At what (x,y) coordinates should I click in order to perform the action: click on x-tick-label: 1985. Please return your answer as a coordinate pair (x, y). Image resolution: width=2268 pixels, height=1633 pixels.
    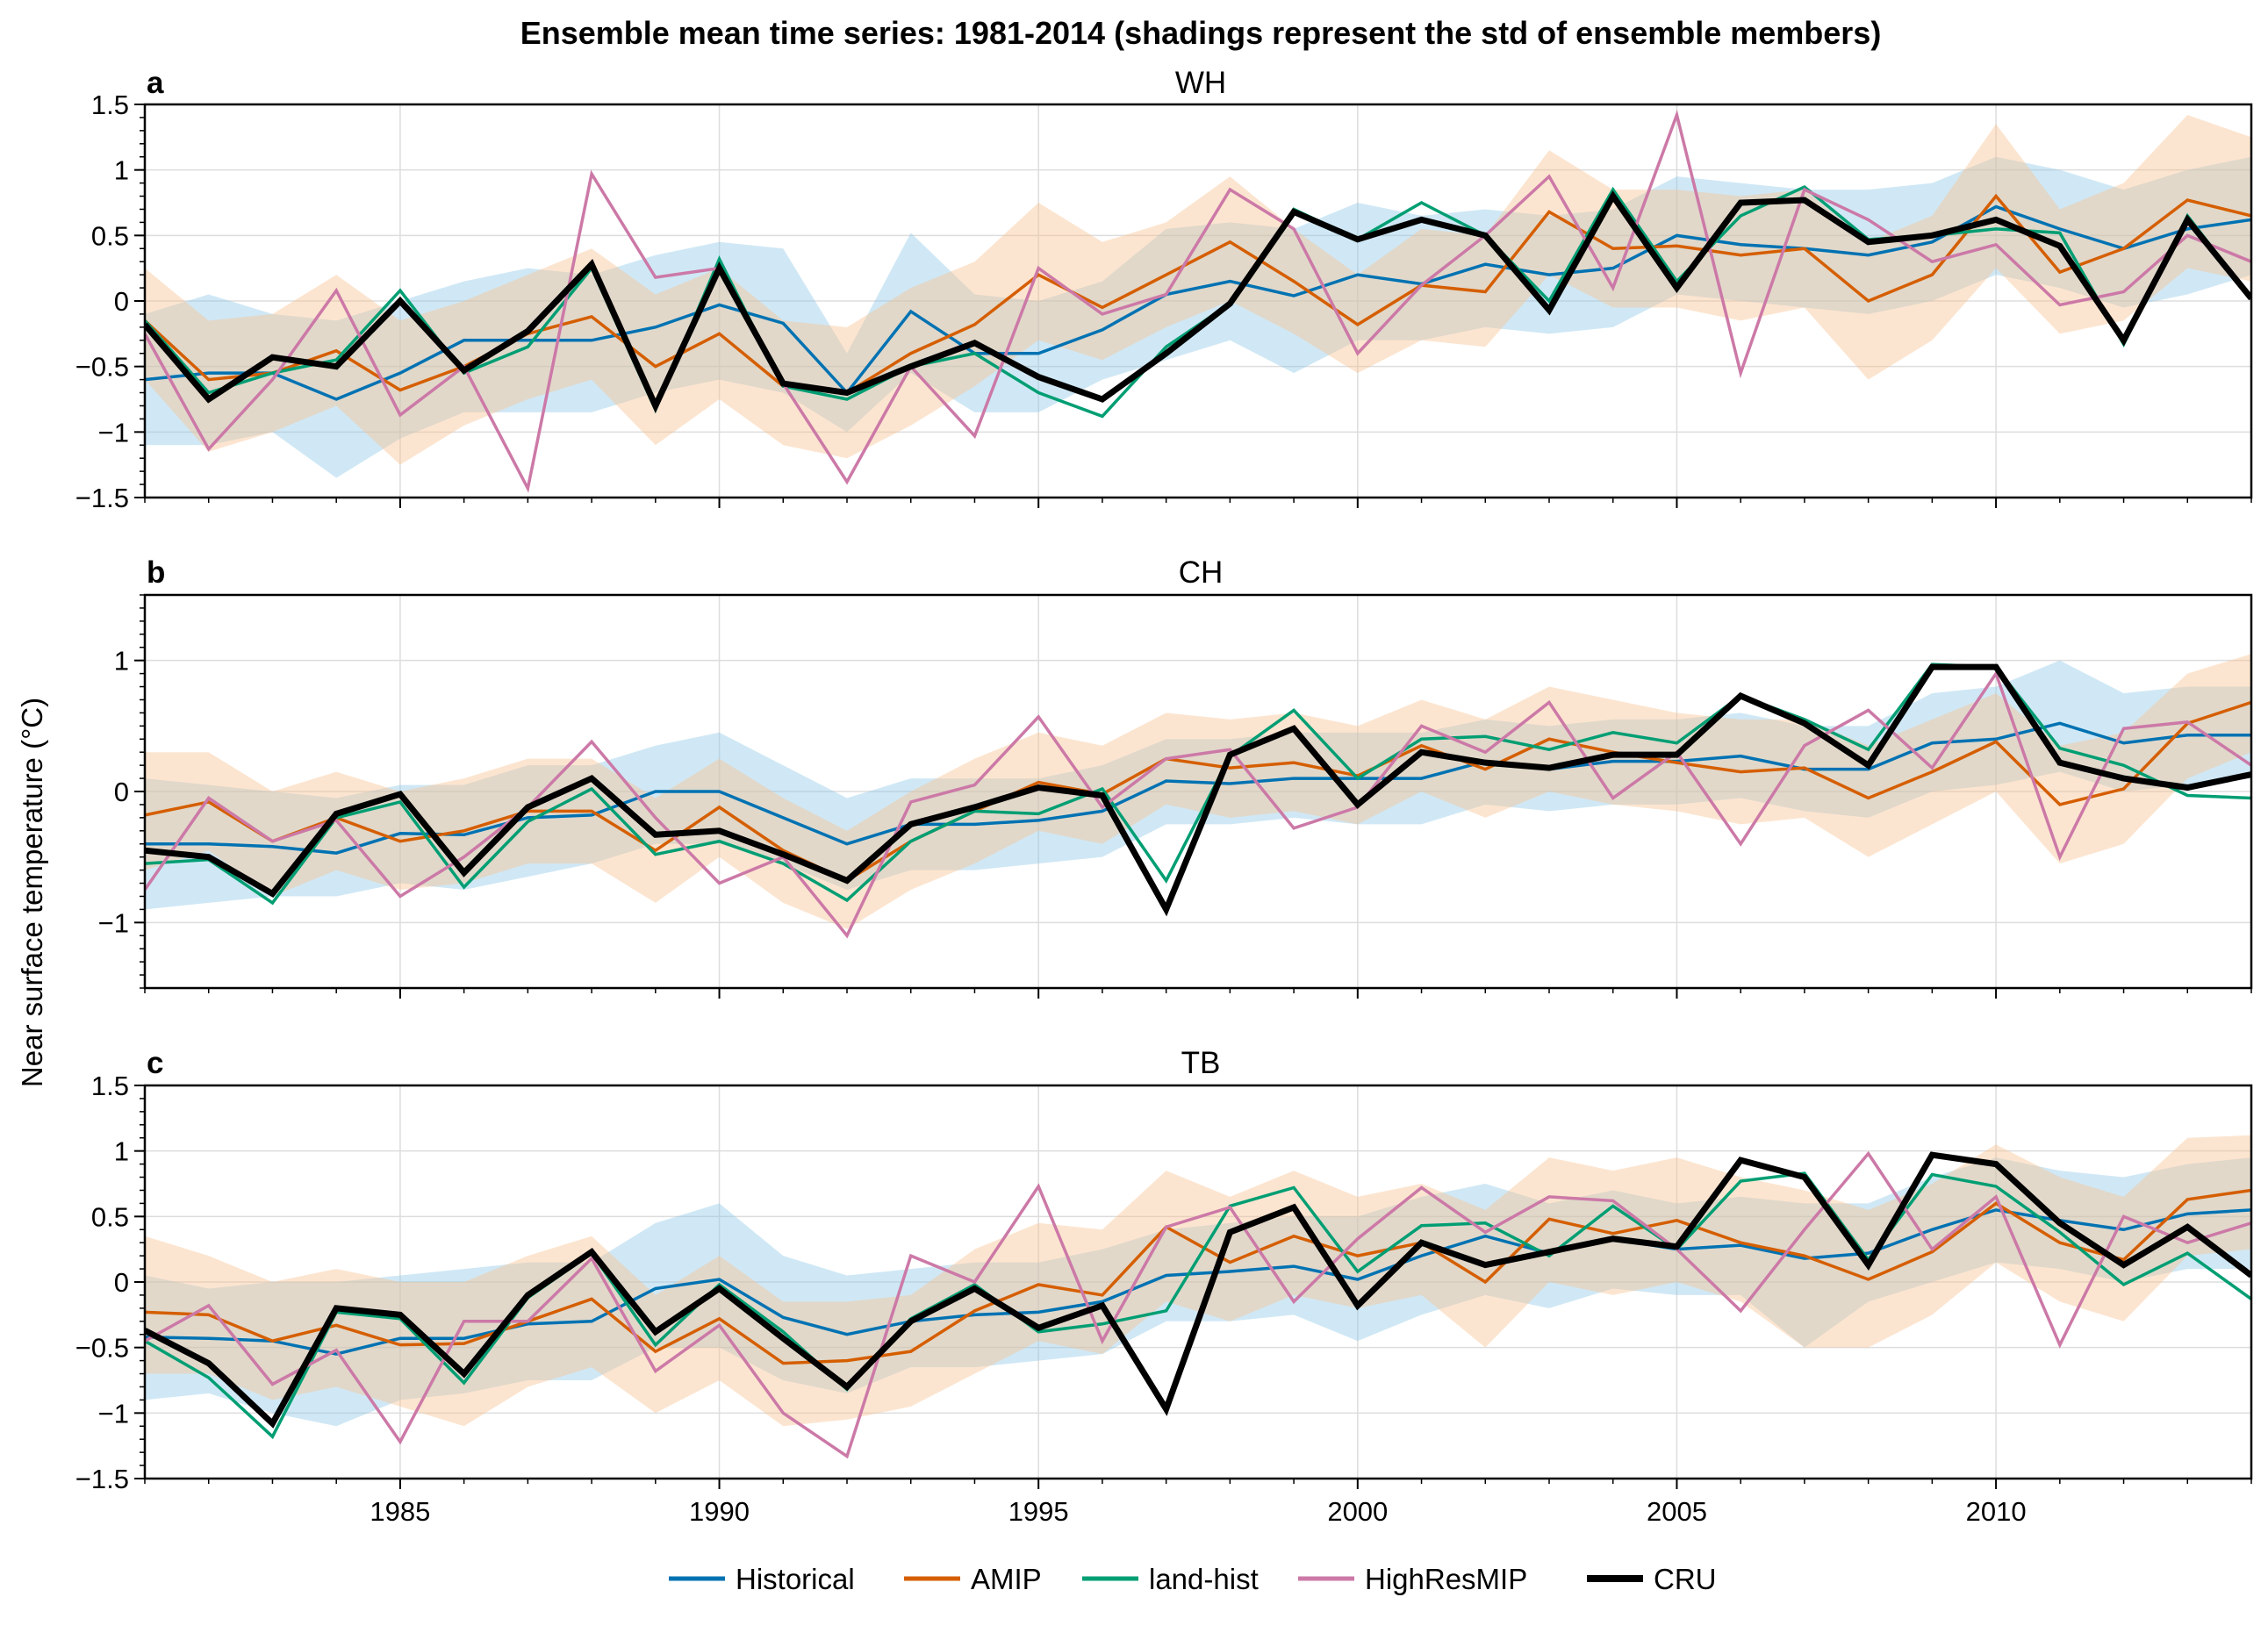
    Looking at the image, I should click on (400, 1511).